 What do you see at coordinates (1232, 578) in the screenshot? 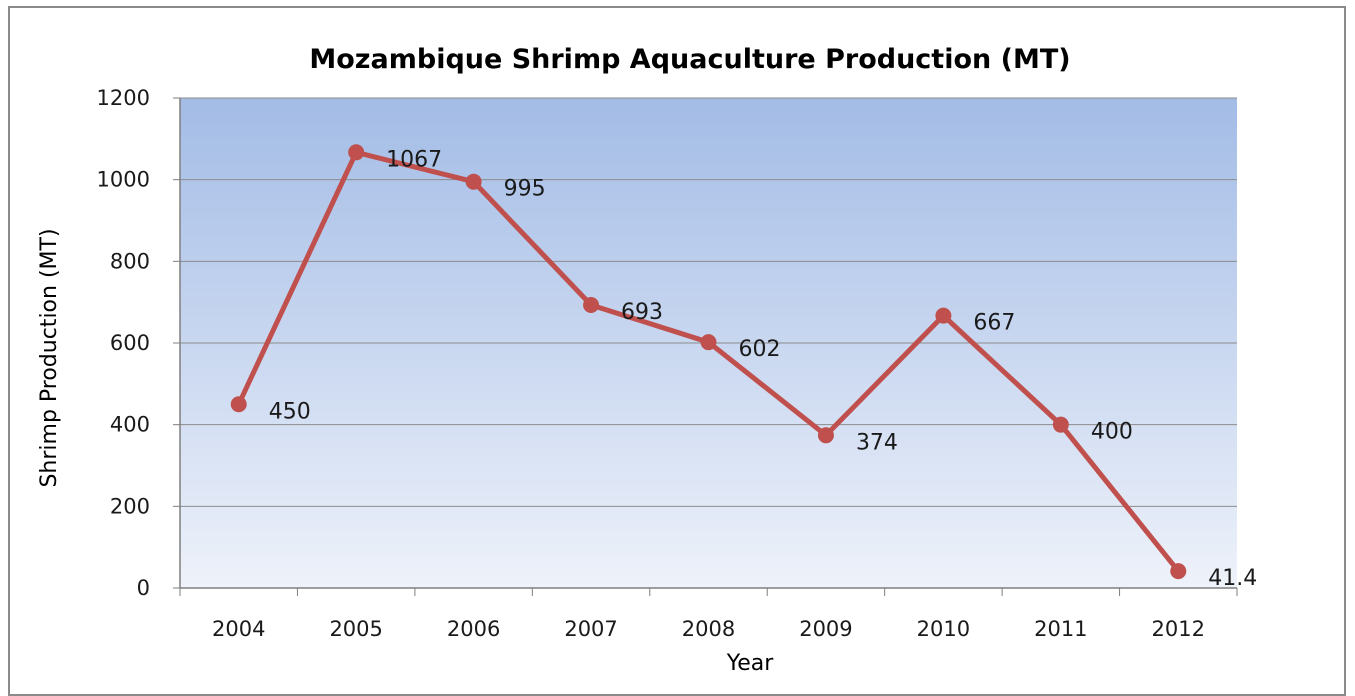
I see `data-label: 41.4` at bounding box center [1232, 578].